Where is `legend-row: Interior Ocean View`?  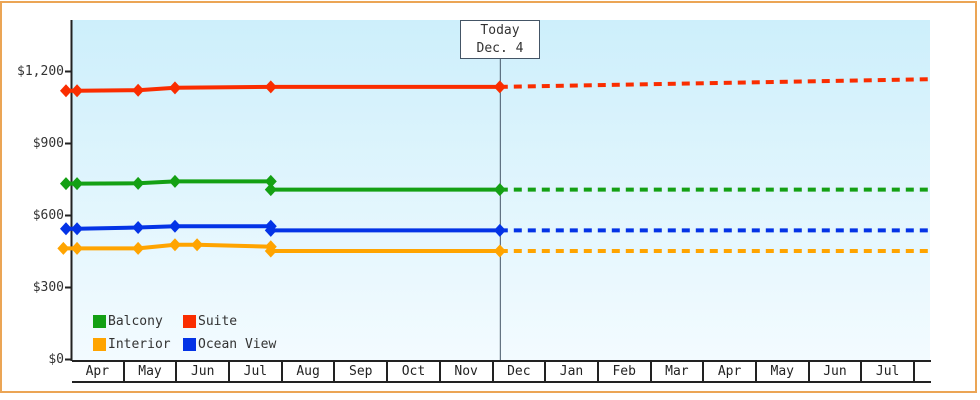 legend-row: Interior Ocean View is located at coordinates (185, 344).